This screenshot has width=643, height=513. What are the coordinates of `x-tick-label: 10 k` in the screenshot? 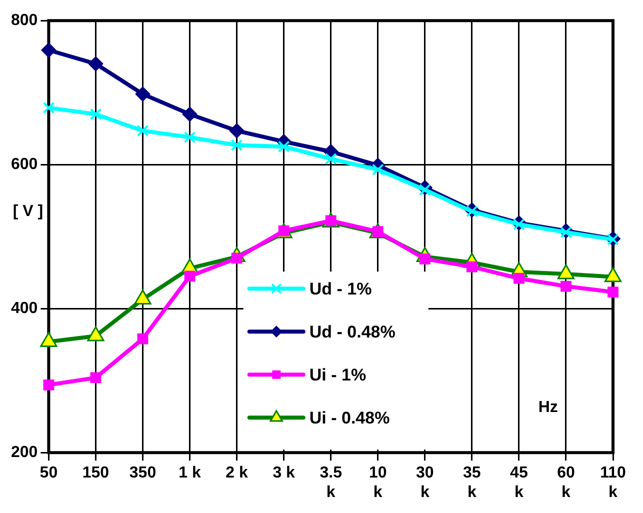 It's located at (377, 482).